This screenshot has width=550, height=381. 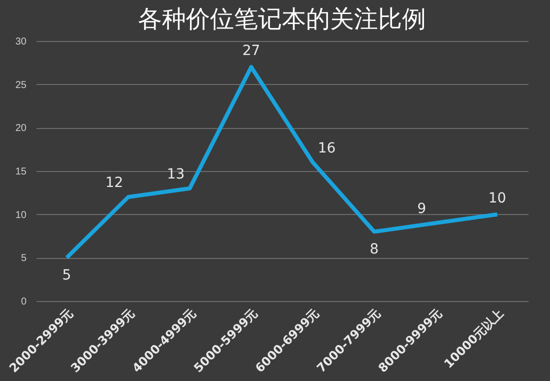 I want to click on y-tick-label: 0, so click(x=23, y=302).